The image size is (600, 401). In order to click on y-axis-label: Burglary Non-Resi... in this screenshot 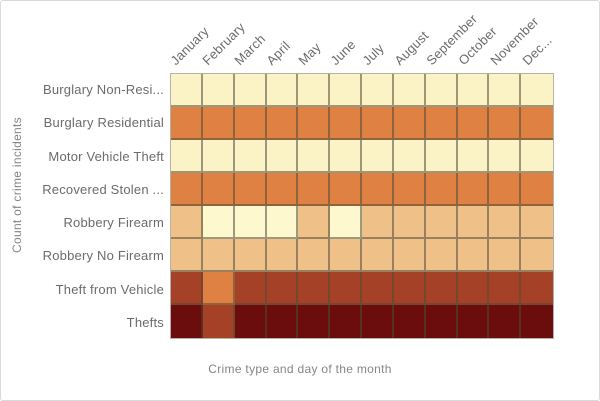, I will do `click(103, 90)`.